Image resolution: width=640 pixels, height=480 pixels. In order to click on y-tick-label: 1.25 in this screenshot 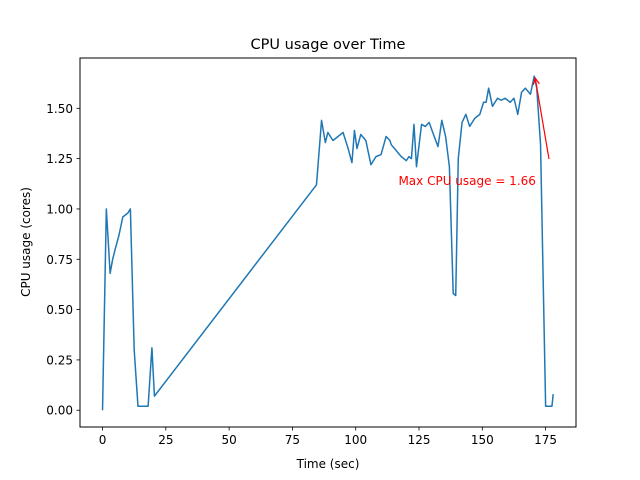, I will do `click(59, 159)`.